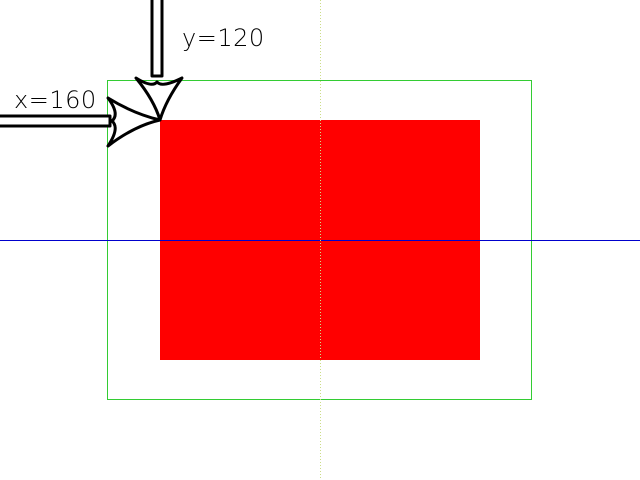  I want to click on y-annotation-label: y=120, so click(223, 38).